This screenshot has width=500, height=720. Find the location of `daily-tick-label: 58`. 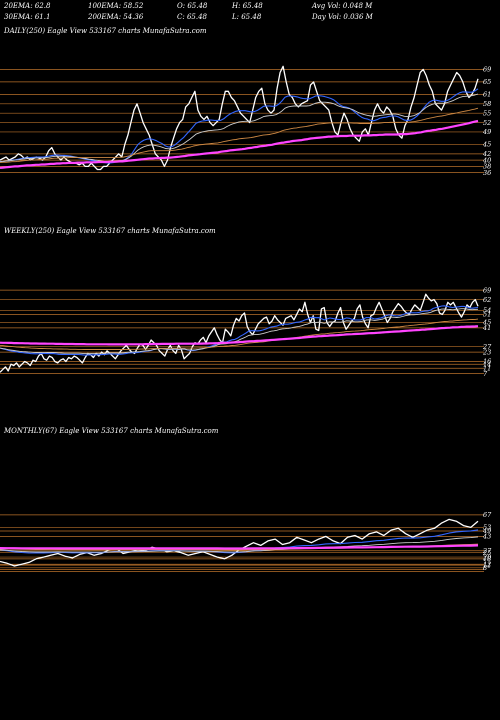

daily-tick-label: 58 is located at coordinates (487, 104).